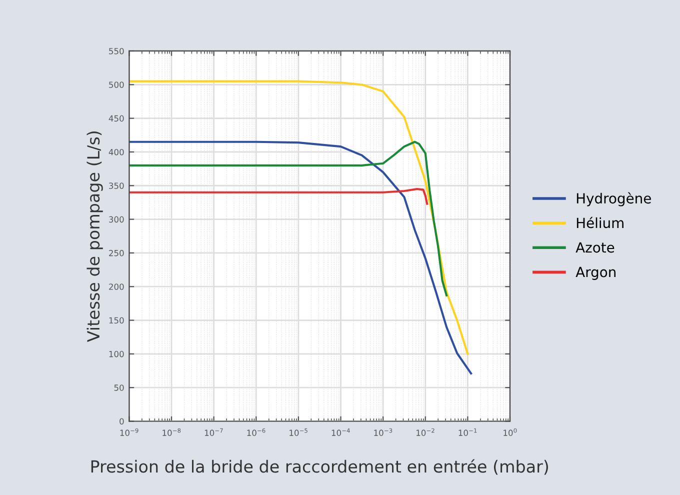 The height and width of the screenshot is (495, 680). What do you see at coordinates (319, 467) in the screenshot?
I see `x-axis-title: Pression de la bride de raccordement en entrée (mbar)` at bounding box center [319, 467].